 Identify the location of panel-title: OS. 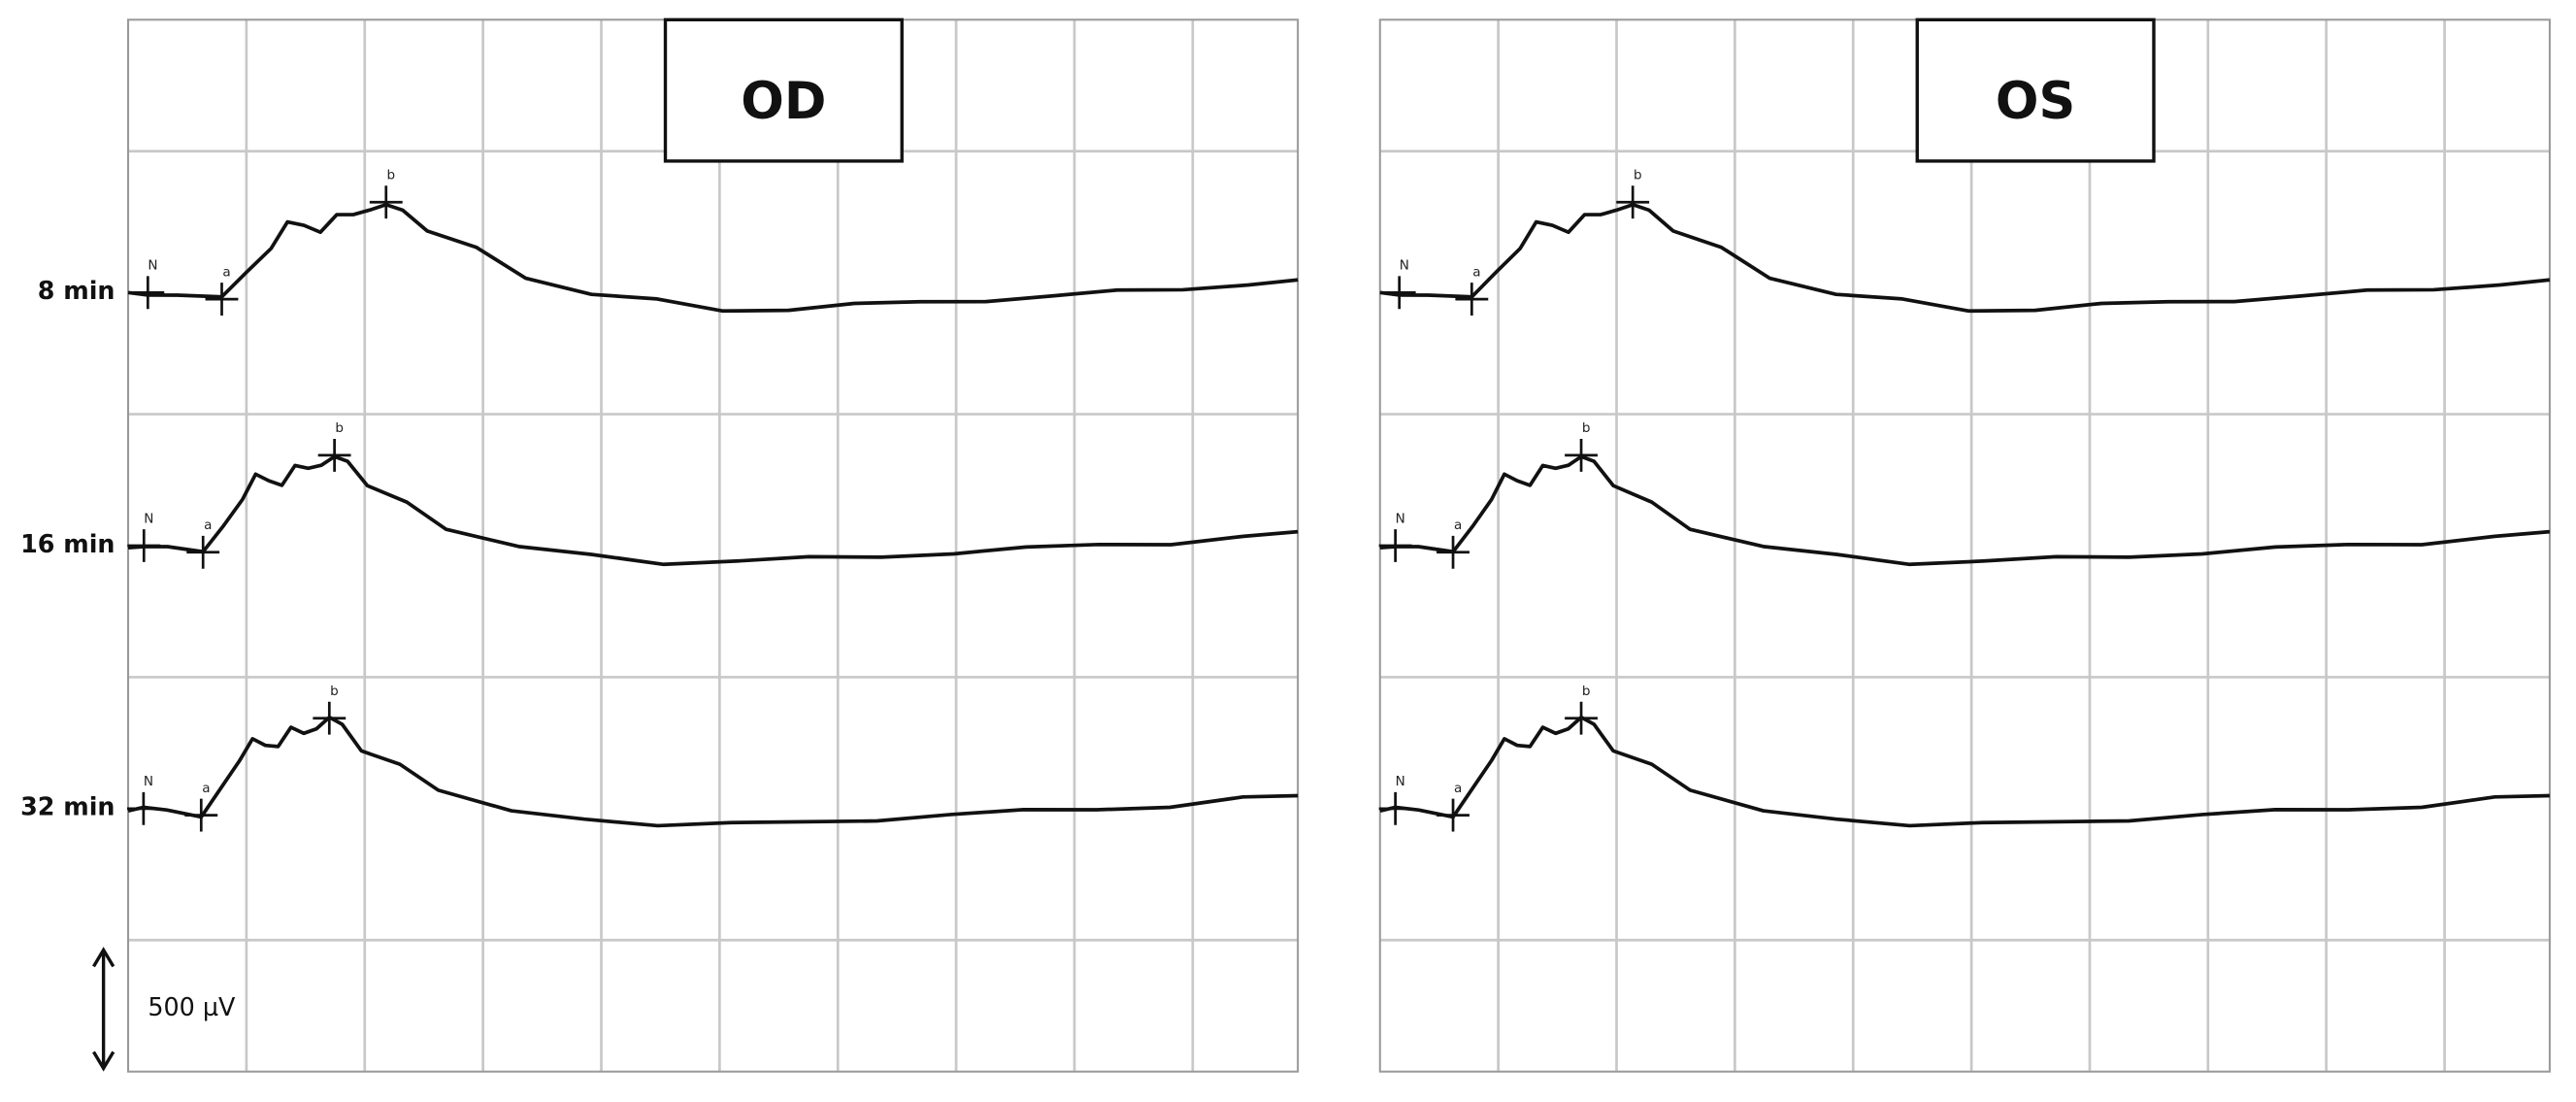
(2035, 101).